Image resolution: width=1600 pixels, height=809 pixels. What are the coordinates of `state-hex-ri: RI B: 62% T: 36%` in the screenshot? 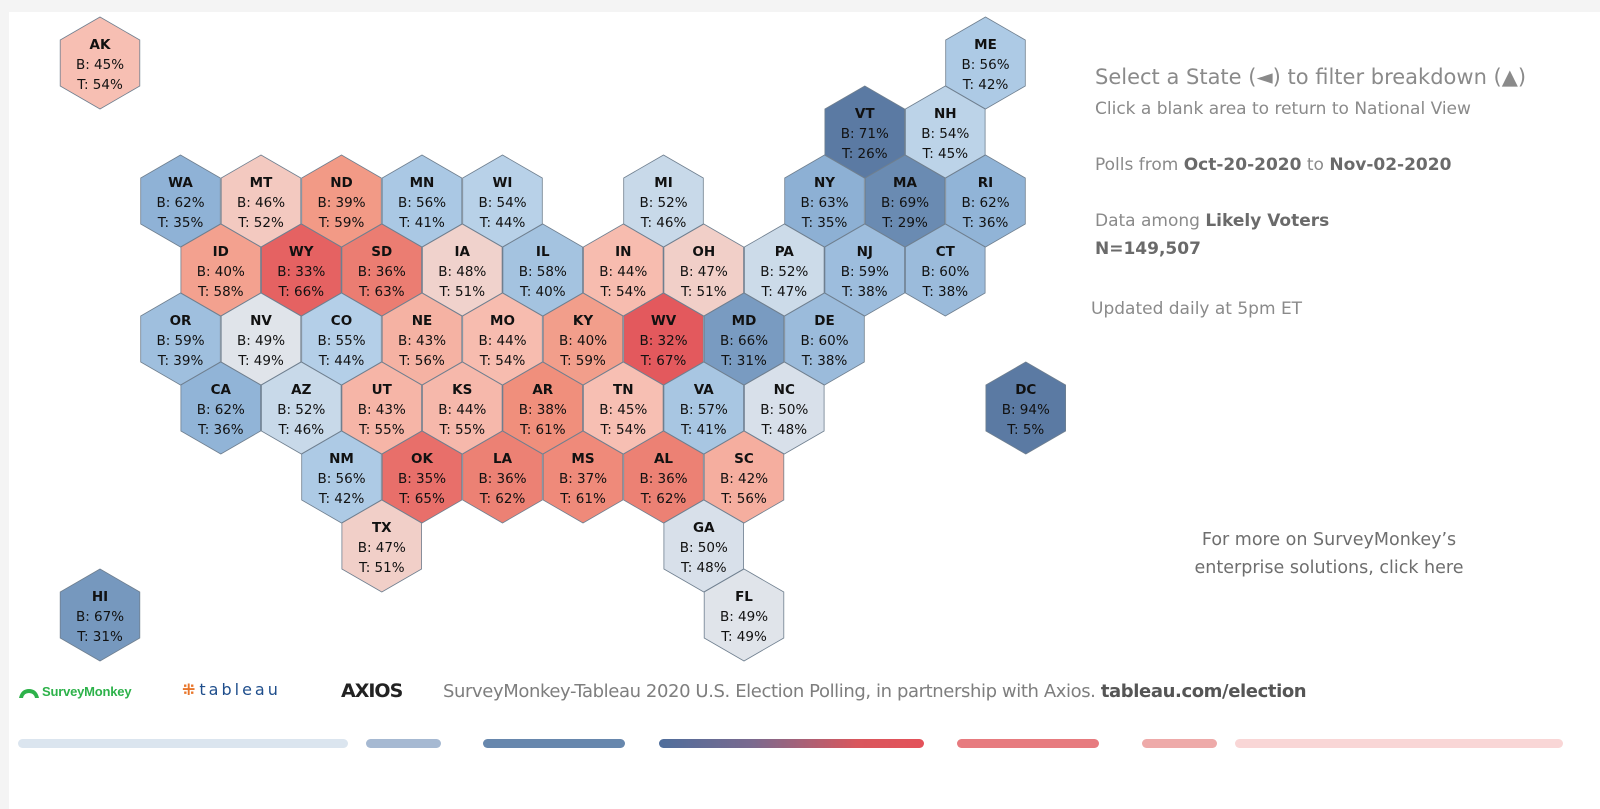 It's located at (985, 201).